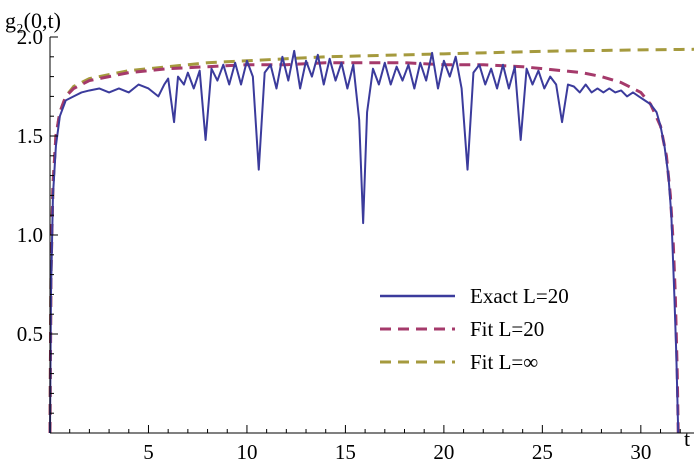 The image size is (696, 471). I want to click on x-tick-label: 25, so click(542, 452).